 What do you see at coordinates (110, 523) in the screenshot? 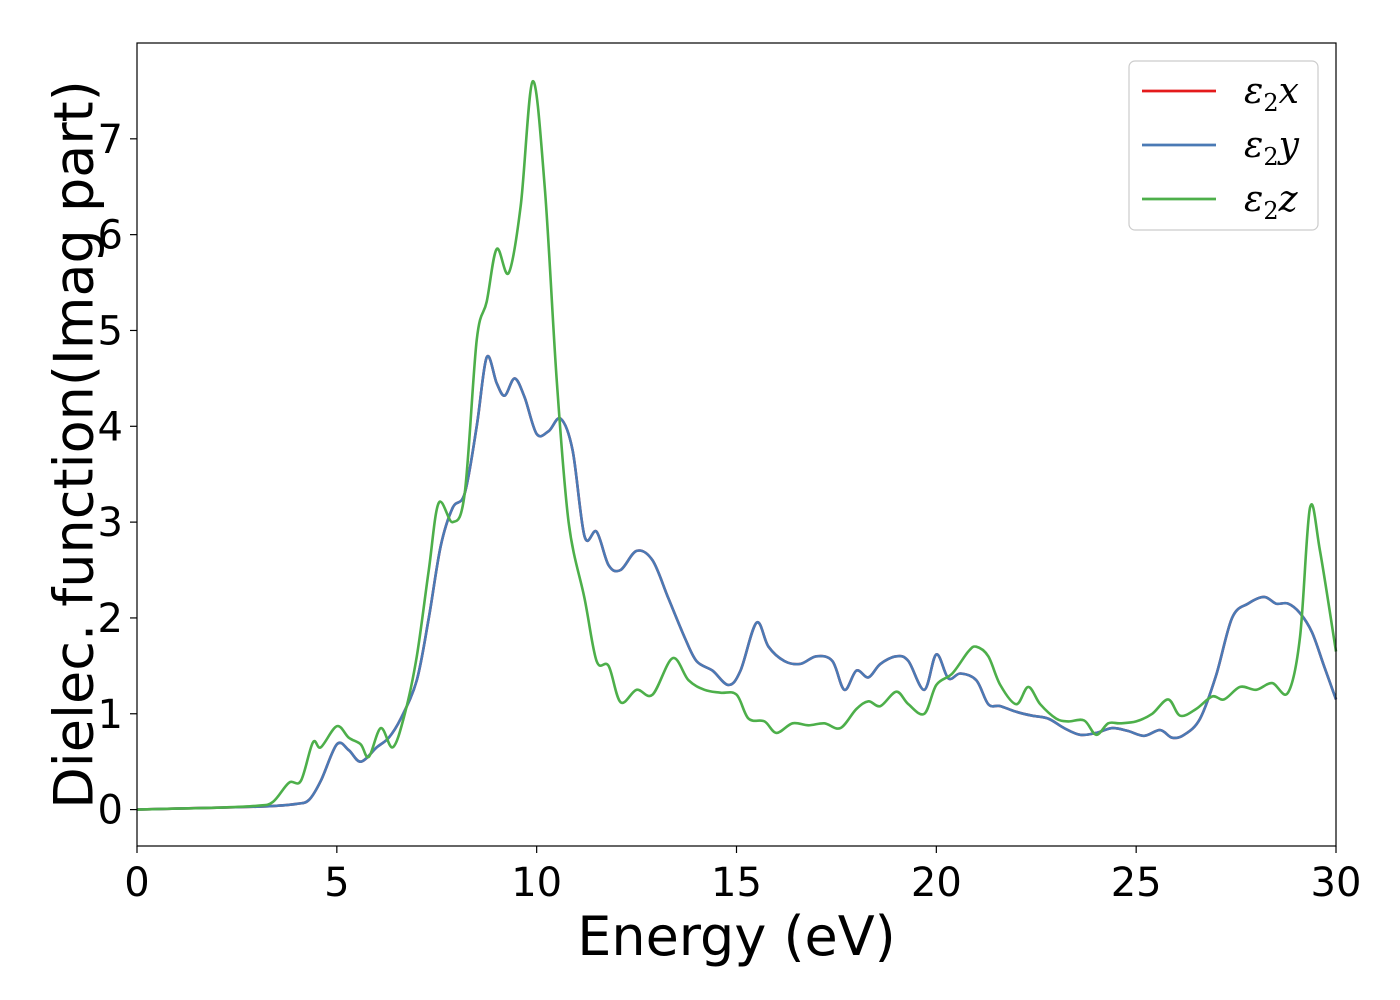
I see `y-tick-label: 3` at bounding box center [110, 523].